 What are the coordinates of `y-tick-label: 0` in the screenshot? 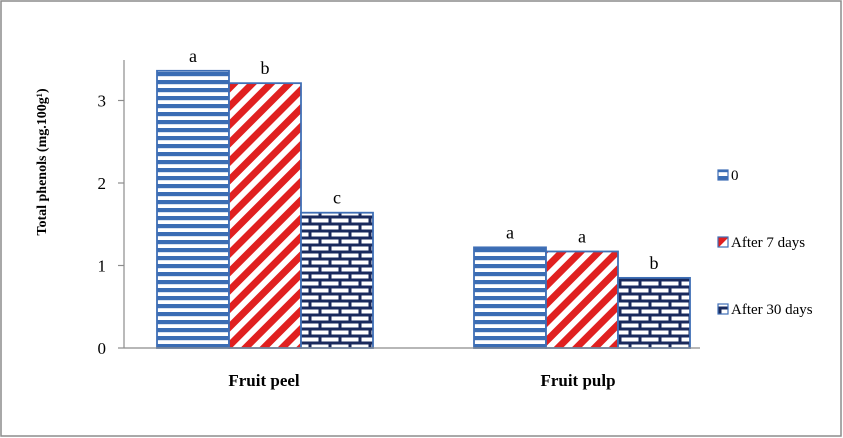 It's located at (102, 348).